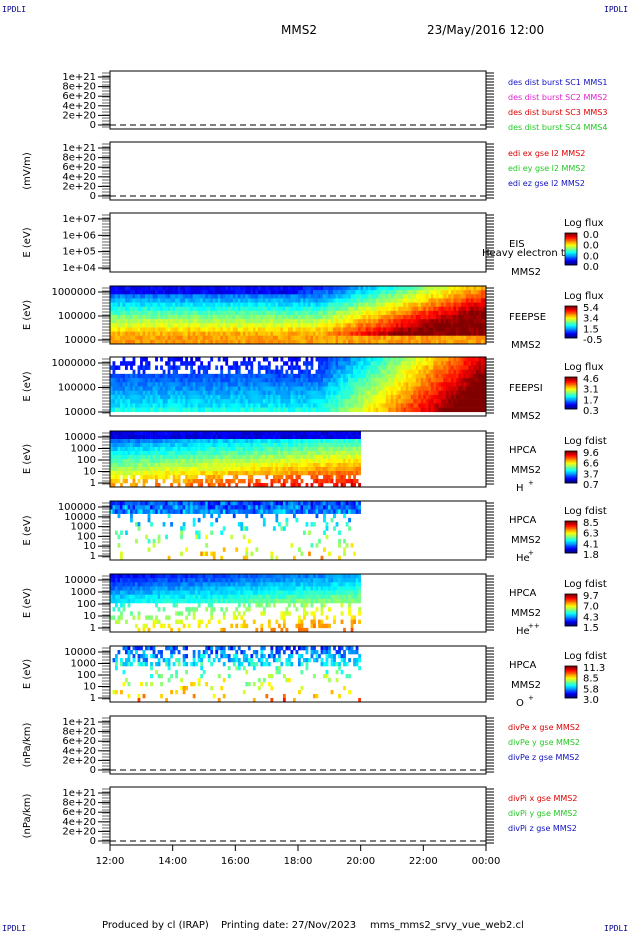  Describe the element at coordinates (591, 329) in the screenshot. I see `colorbar-tick-label: 1.5` at that location.